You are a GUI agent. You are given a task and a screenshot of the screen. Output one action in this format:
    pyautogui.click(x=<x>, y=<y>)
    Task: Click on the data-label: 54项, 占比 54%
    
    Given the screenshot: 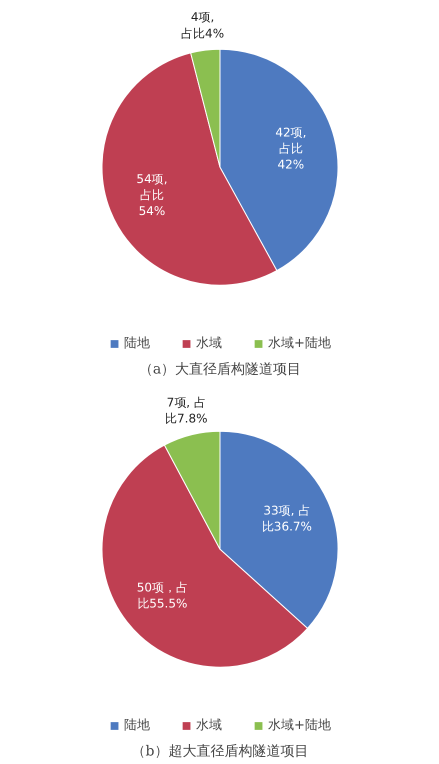 What is the action you would take?
    pyautogui.click(x=152, y=195)
    